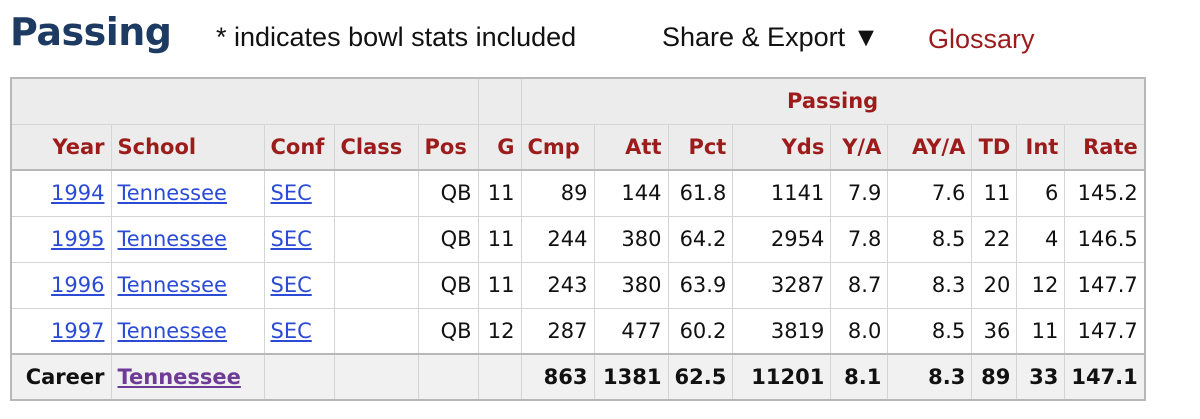  Describe the element at coordinates (631, 377) in the screenshot. I see `career-att: 1381` at that location.